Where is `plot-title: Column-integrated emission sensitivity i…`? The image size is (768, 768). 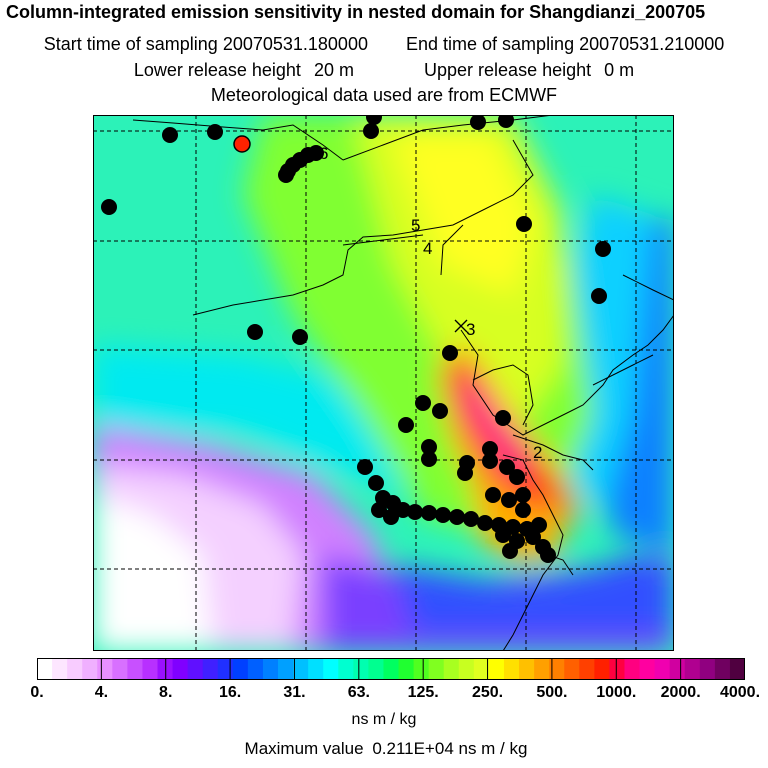
plot-title: Column-integrated emission sensitivity i… is located at coordinates (356, 12).